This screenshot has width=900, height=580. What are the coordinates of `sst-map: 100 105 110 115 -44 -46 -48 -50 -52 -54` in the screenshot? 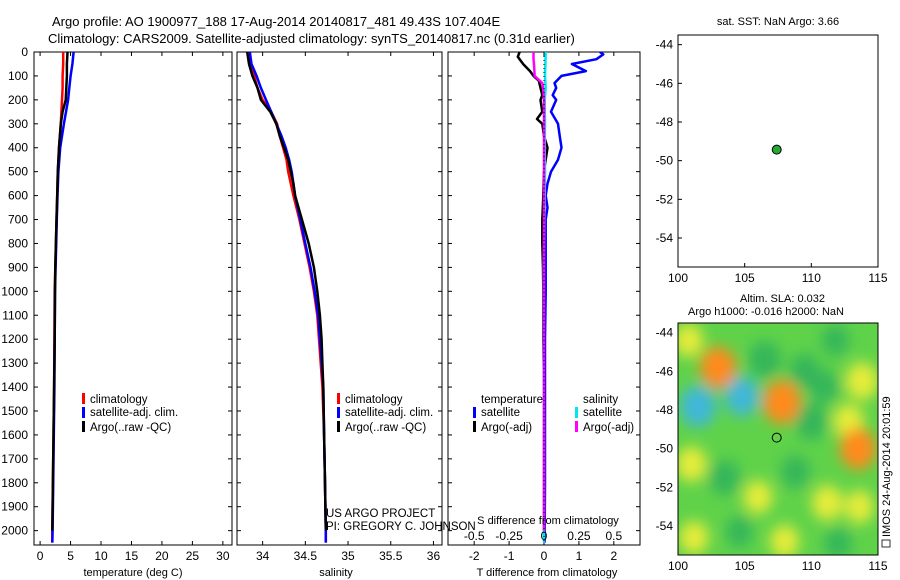 It's located at (772, 161).